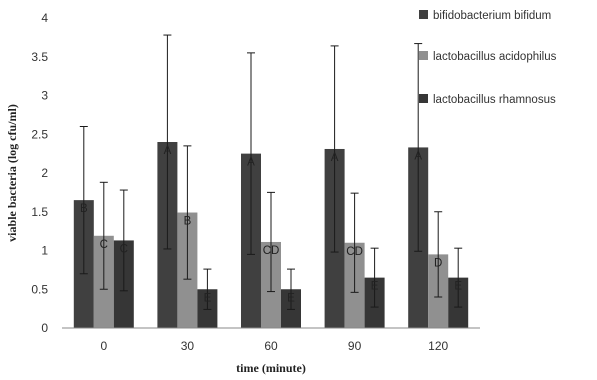  Describe the element at coordinates (44, 96) in the screenshot. I see `y-tick-label: 3` at that location.